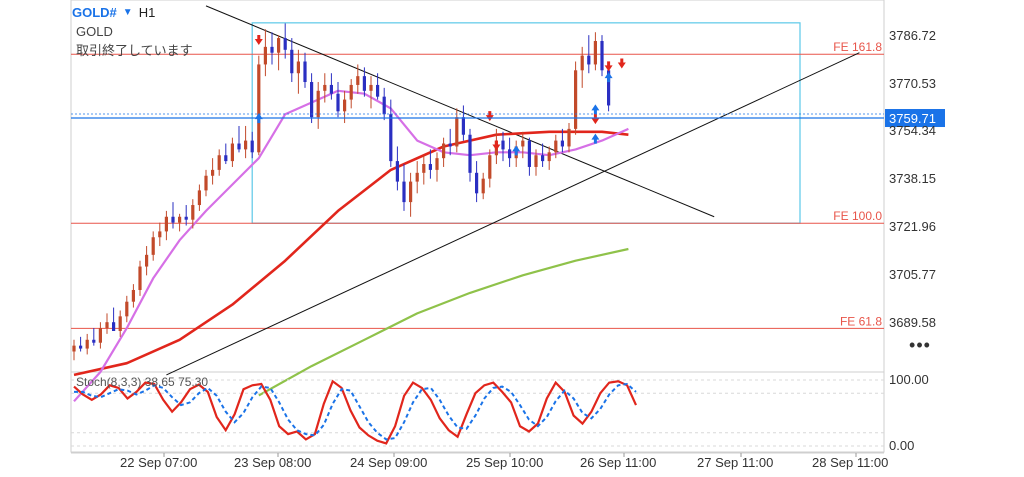 This screenshot has height=477, width=1024. I want to click on fib-level-label: FE 100.0, so click(857, 216).